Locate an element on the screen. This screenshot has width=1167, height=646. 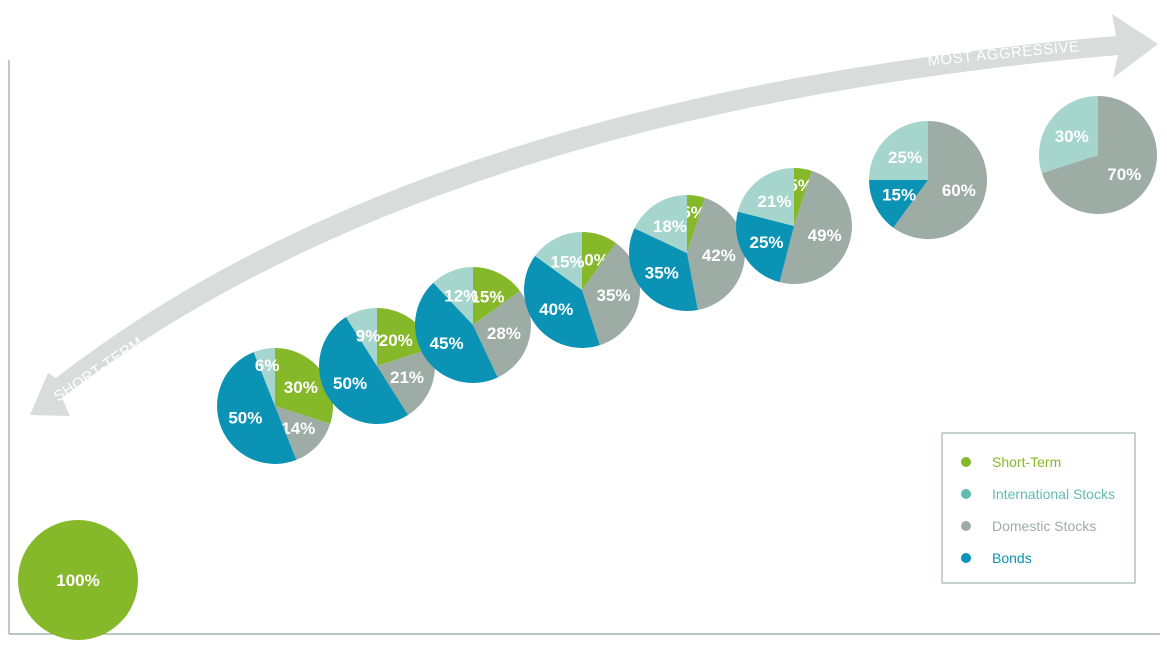
pie-portfolio-2: 30% 14% 50% 6% is located at coordinates (275, 406).